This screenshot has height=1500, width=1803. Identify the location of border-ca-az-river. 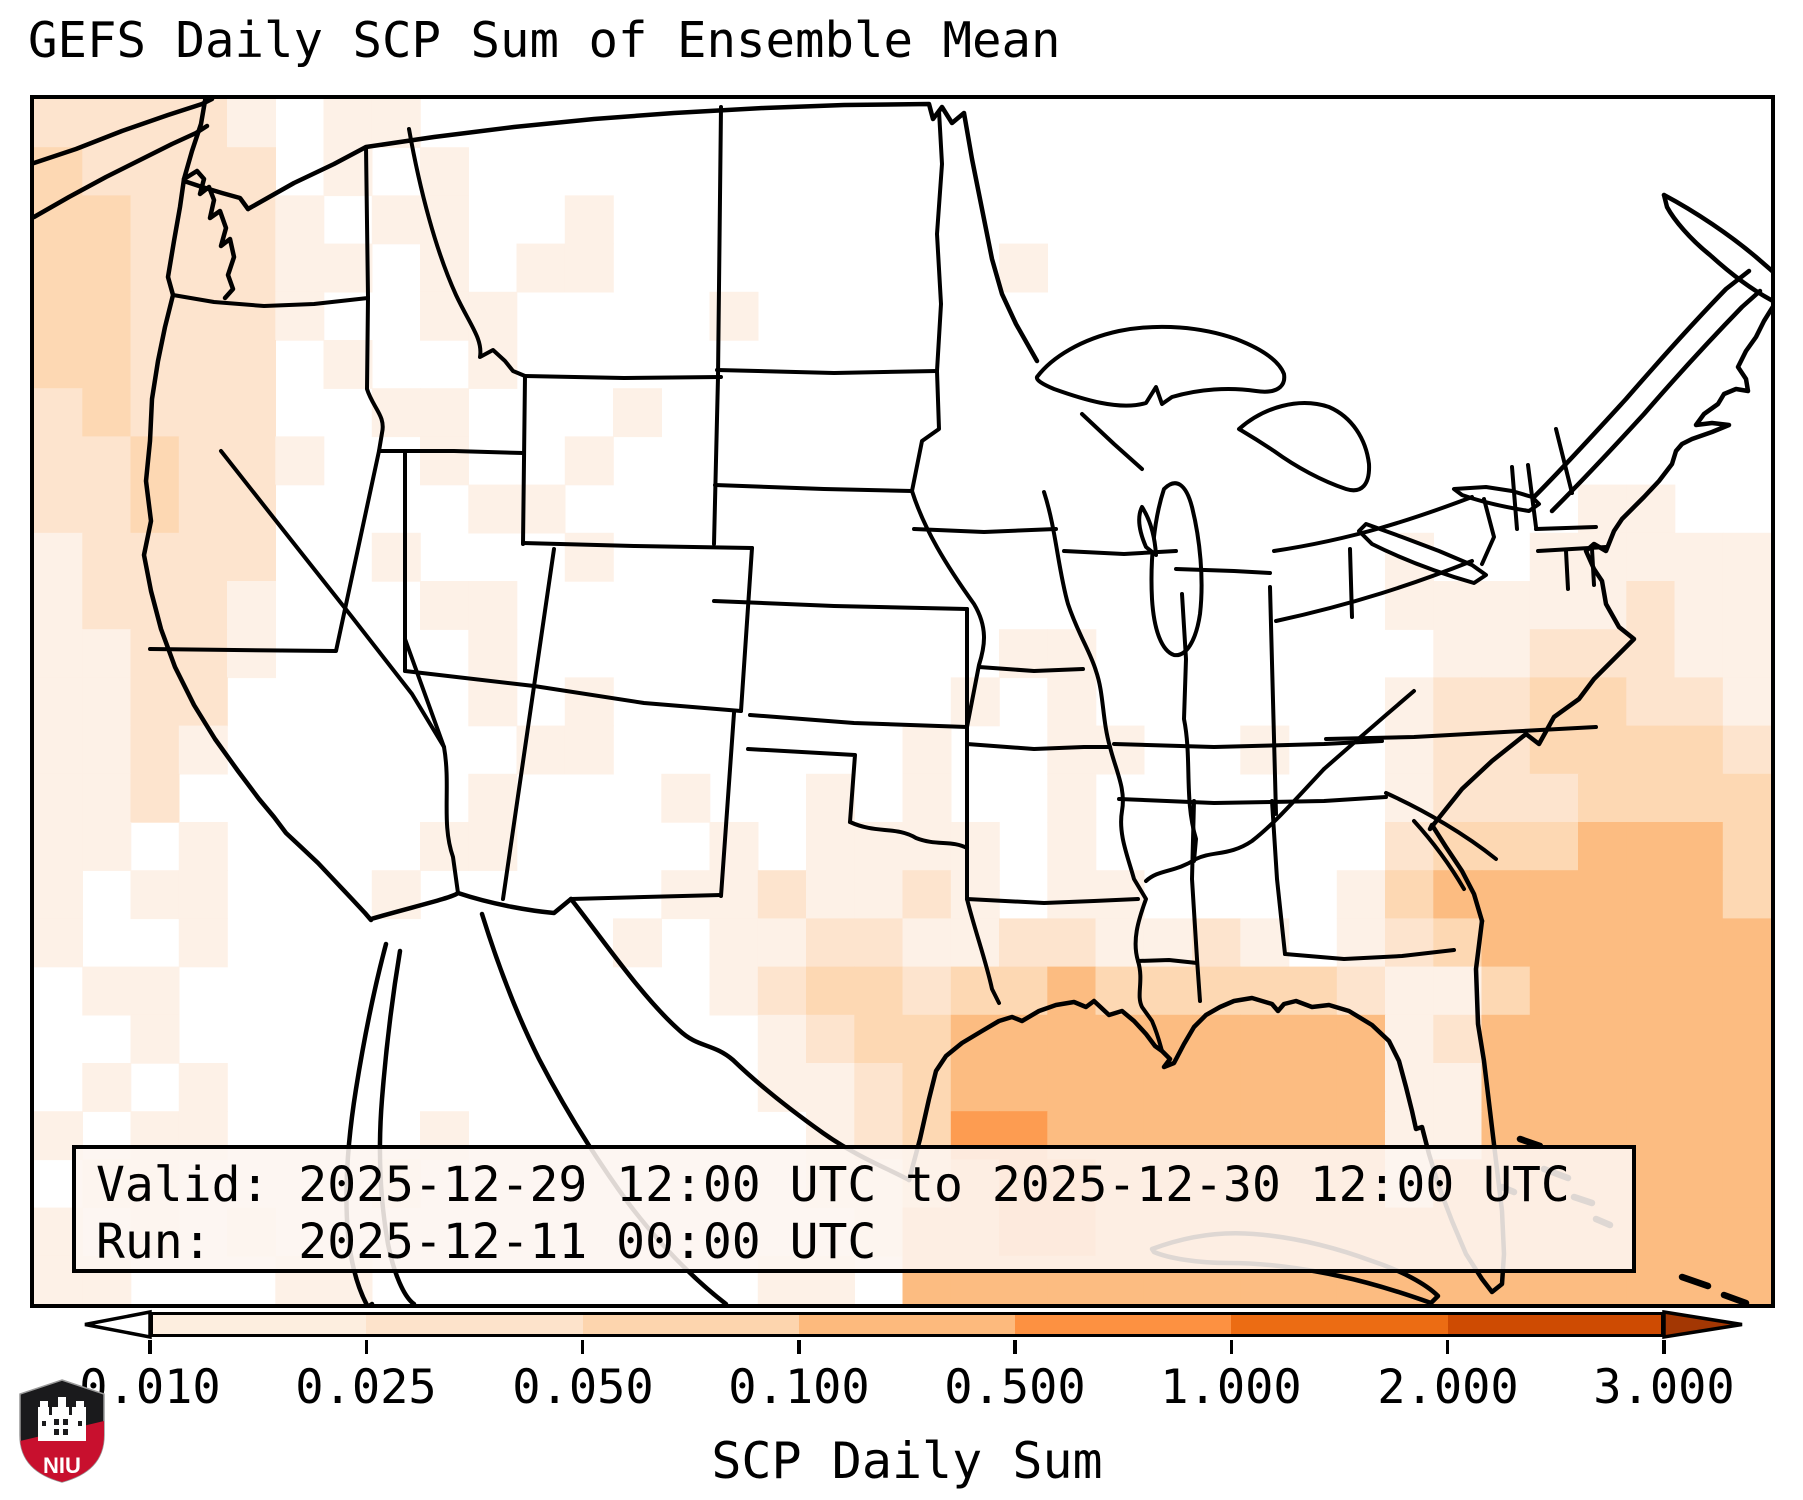
(451, 820).